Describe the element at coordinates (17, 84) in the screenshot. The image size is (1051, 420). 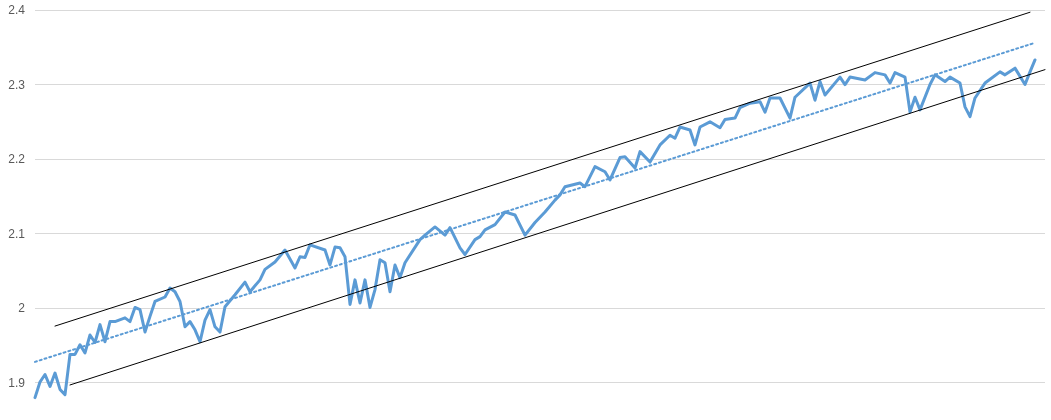
I see `y-tick-label: 2.3` at that location.